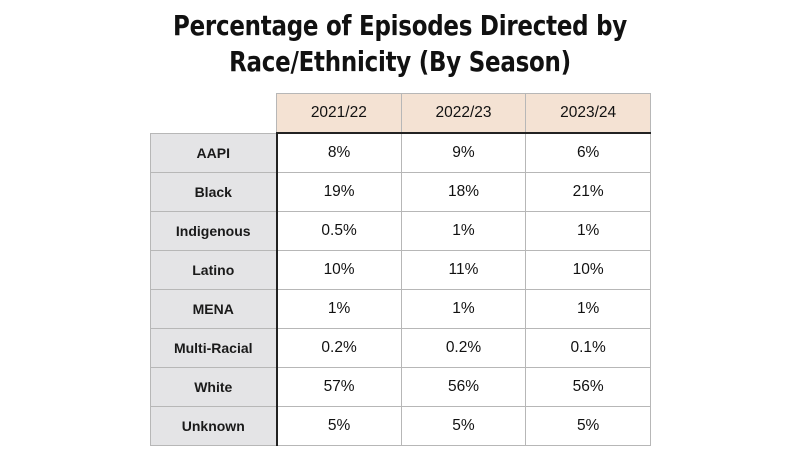 The width and height of the screenshot is (800, 450). What do you see at coordinates (463, 270) in the screenshot?
I see `table-cell: 11%` at bounding box center [463, 270].